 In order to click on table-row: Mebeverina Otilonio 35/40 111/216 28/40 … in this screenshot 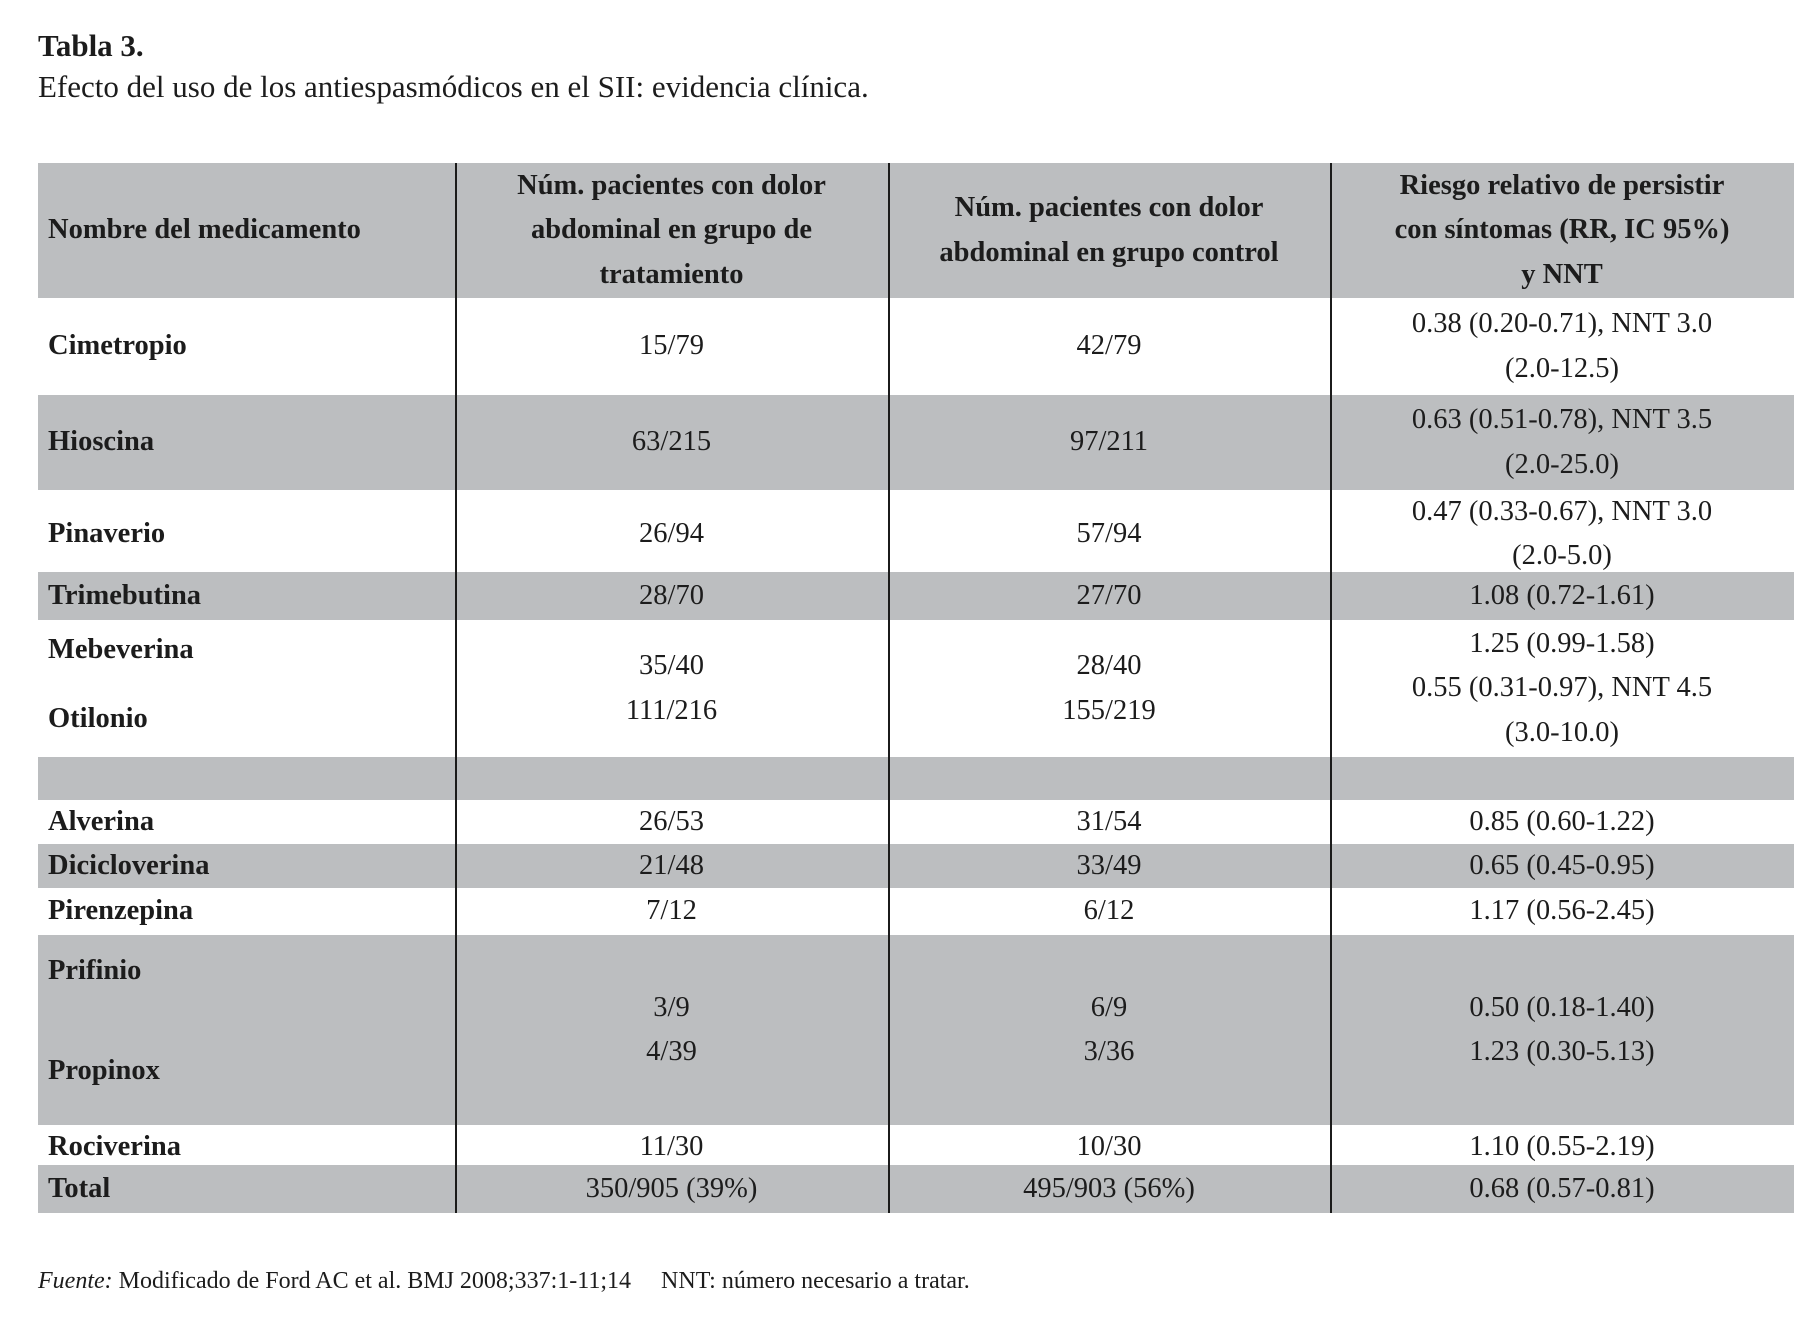, I will do `click(916, 688)`.